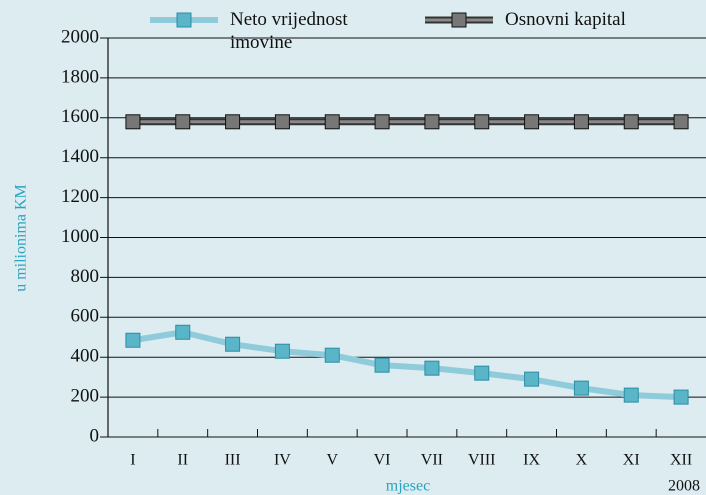  Describe the element at coordinates (531, 460) in the screenshot. I see `x-tick-label: IX` at that location.